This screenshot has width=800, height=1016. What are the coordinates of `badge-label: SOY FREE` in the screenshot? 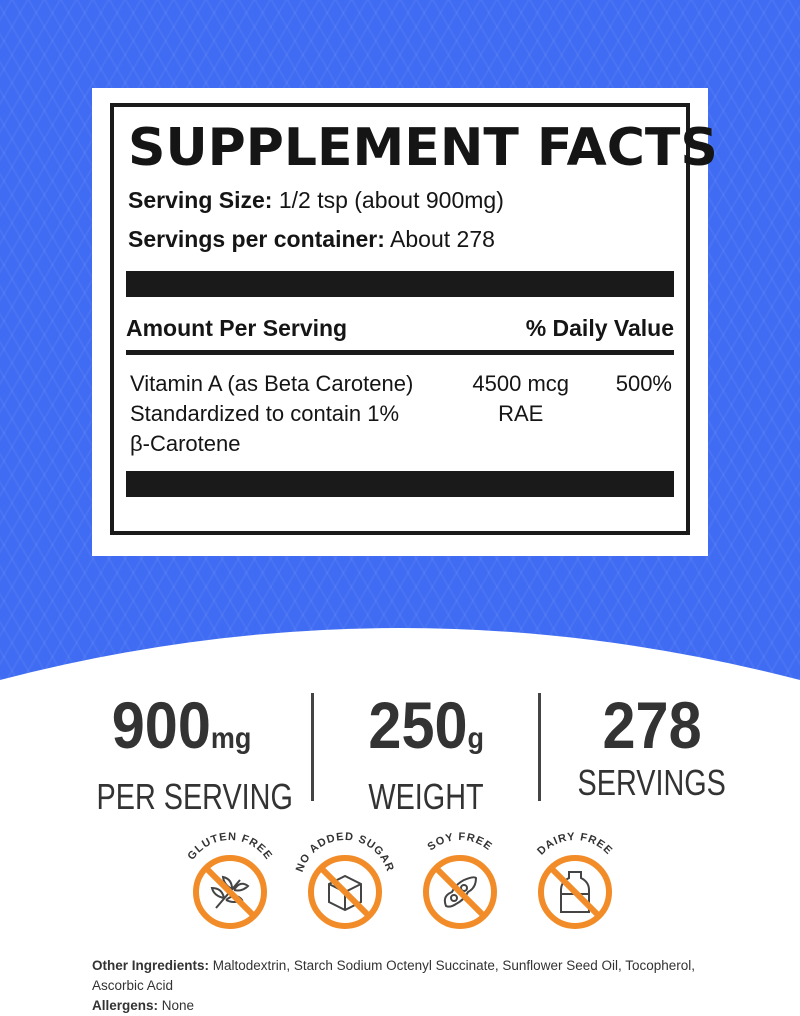 It's located at (460, 842).